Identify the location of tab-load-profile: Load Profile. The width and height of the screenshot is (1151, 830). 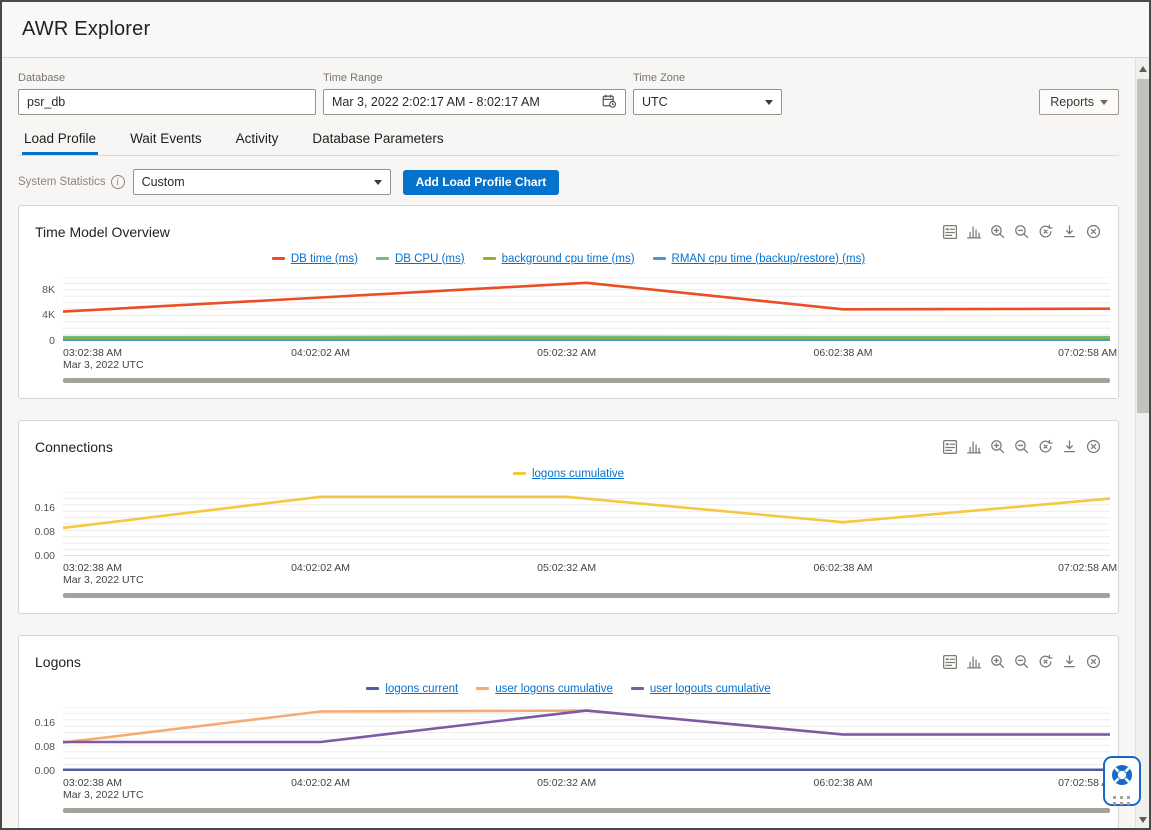
(60, 142).